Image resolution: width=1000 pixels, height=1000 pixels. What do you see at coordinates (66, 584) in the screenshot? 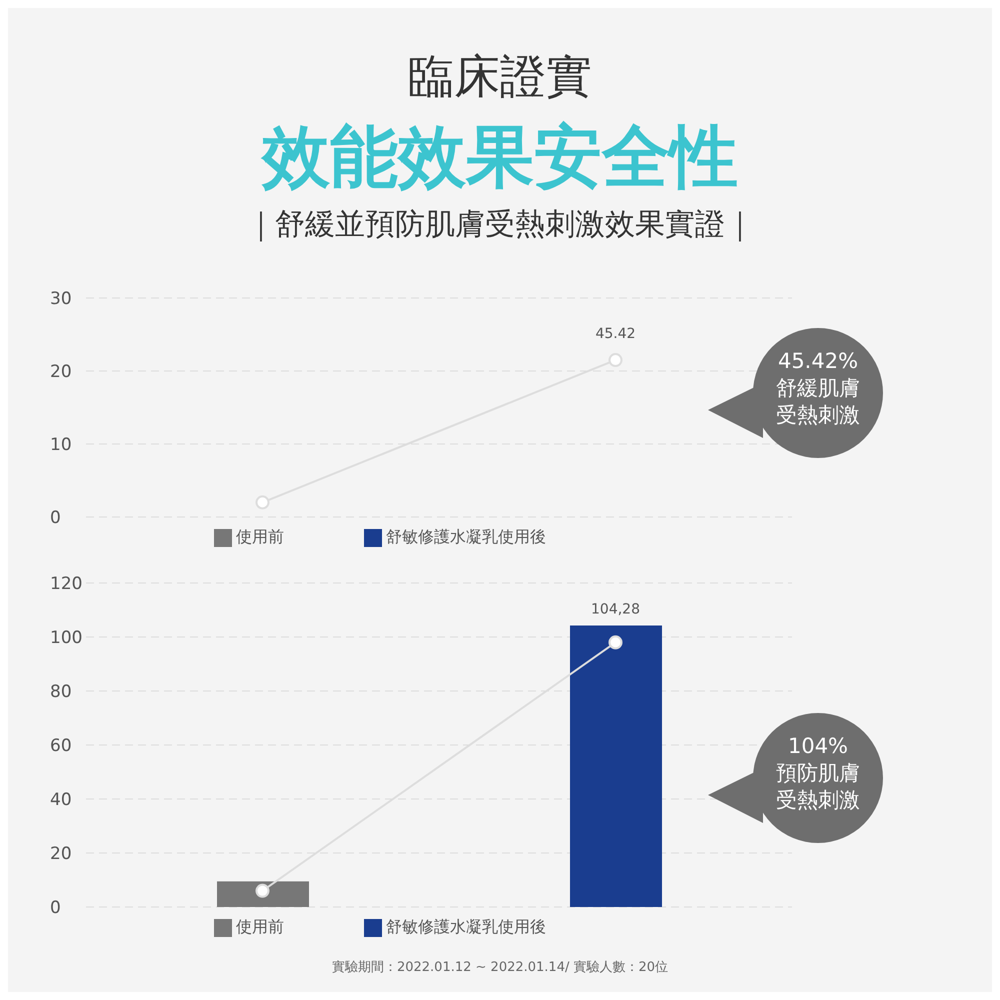
I see `y-tick-label: 120` at bounding box center [66, 584].